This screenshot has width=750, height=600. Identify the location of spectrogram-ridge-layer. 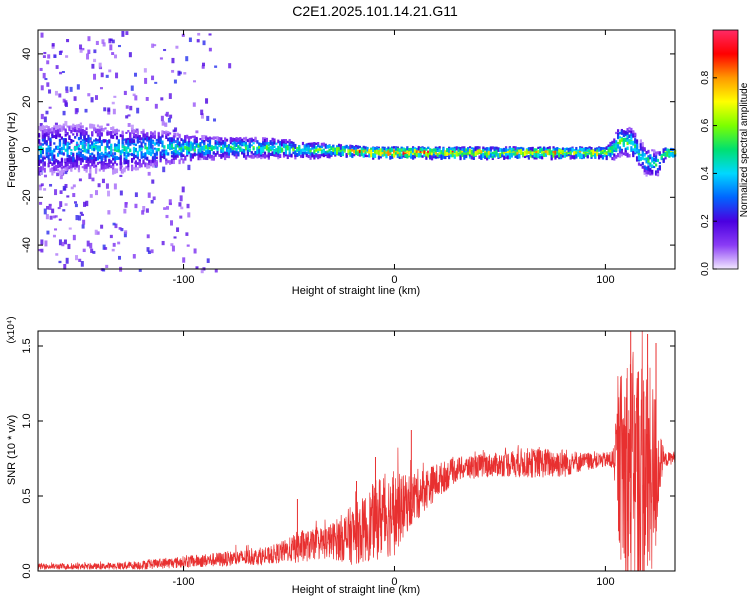
(357, 149).